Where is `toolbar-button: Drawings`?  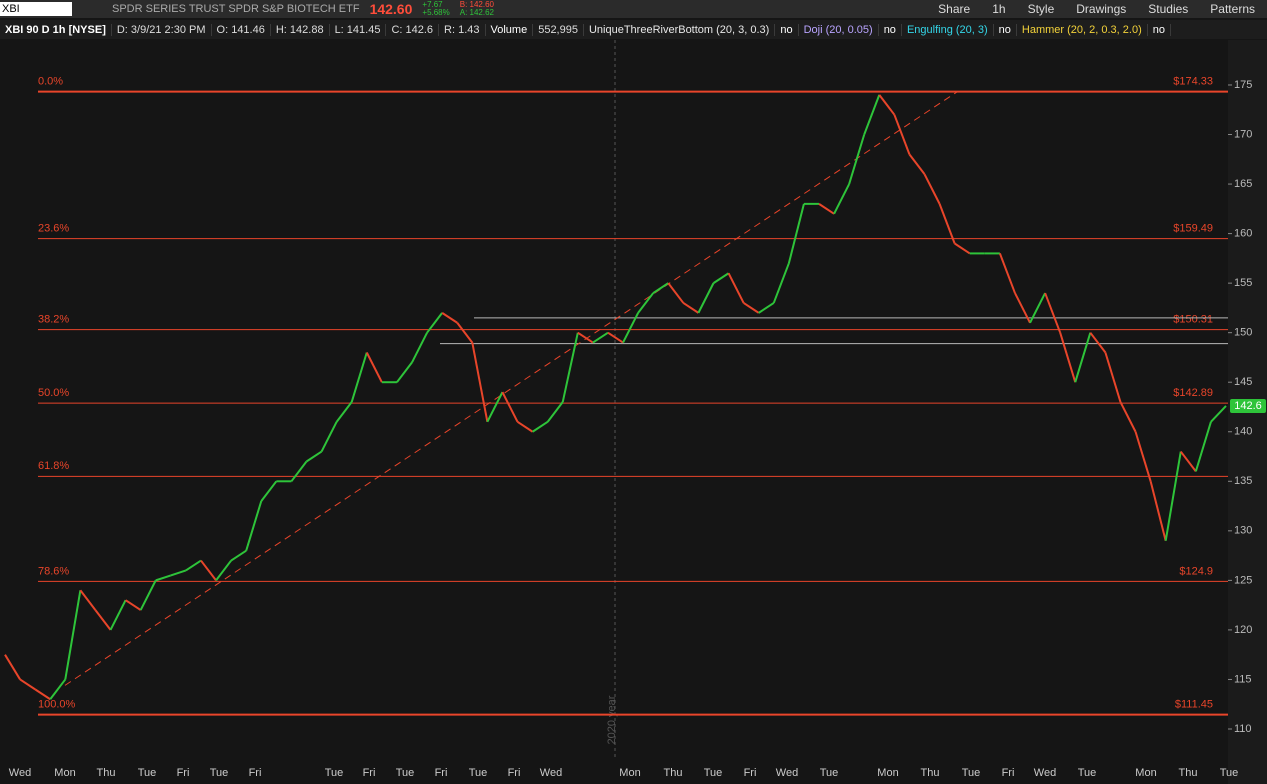
toolbar-button: Drawings is located at coordinates (1101, 9).